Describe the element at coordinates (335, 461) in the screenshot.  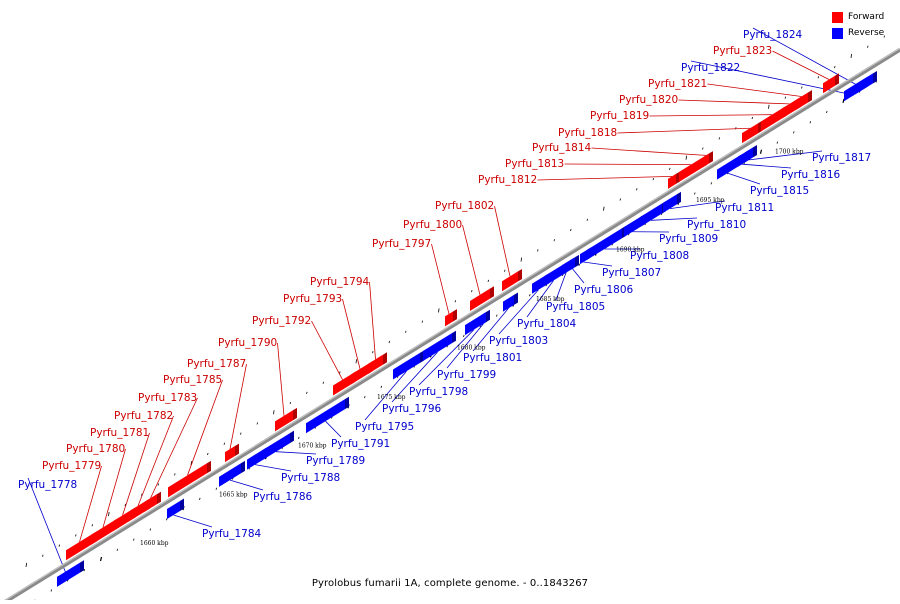
I see `label-pyrfu-1789: Pyrfu_1789` at that location.